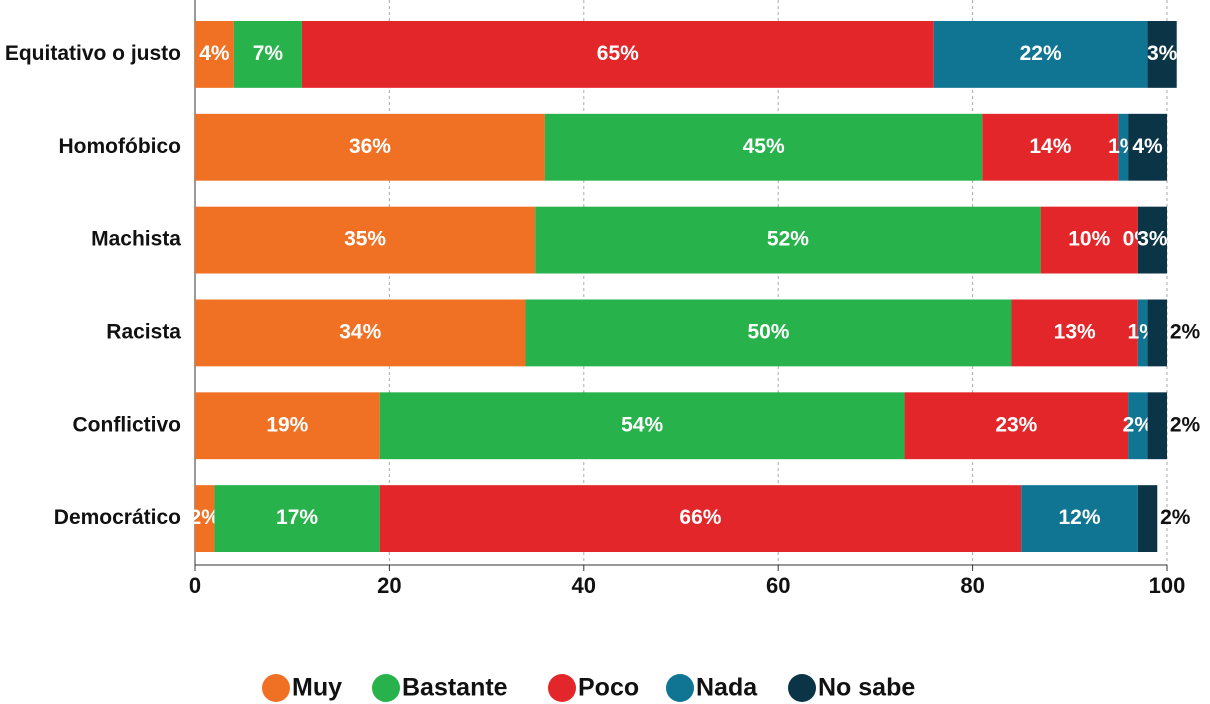 The height and width of the screenshot is (704, 1210). I want to click on x-tick-label: 0, so click(195, 585).